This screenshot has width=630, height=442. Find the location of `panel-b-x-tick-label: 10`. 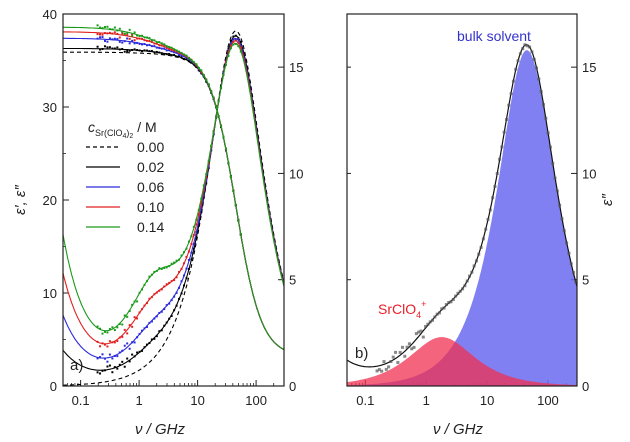

panel-b-x-tick-label: 10 is located at coordinates (487, 400).